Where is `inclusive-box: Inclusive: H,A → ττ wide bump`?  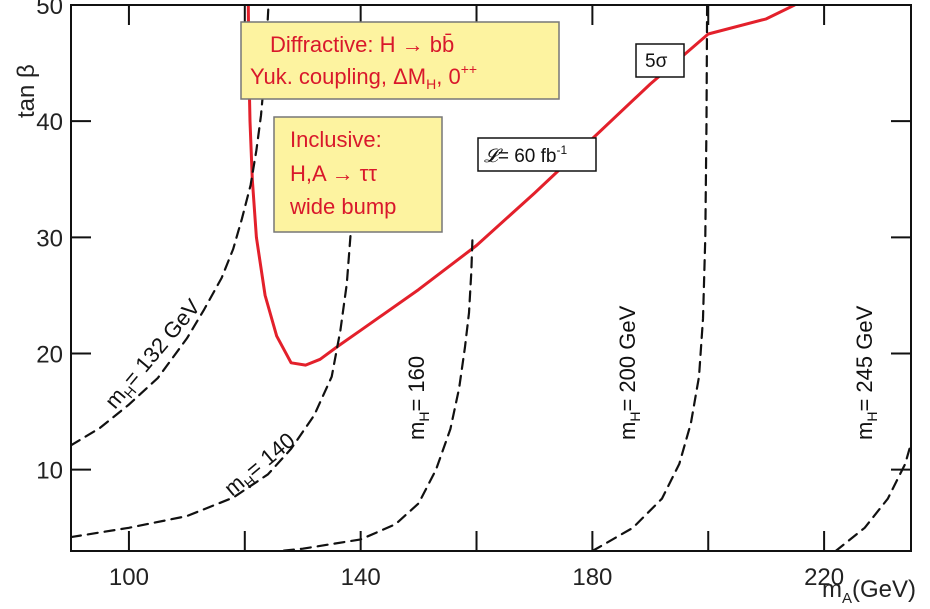
inclusive-box: Inclusive: H,A → ττ wide bump is located at coordinates (358, 174).